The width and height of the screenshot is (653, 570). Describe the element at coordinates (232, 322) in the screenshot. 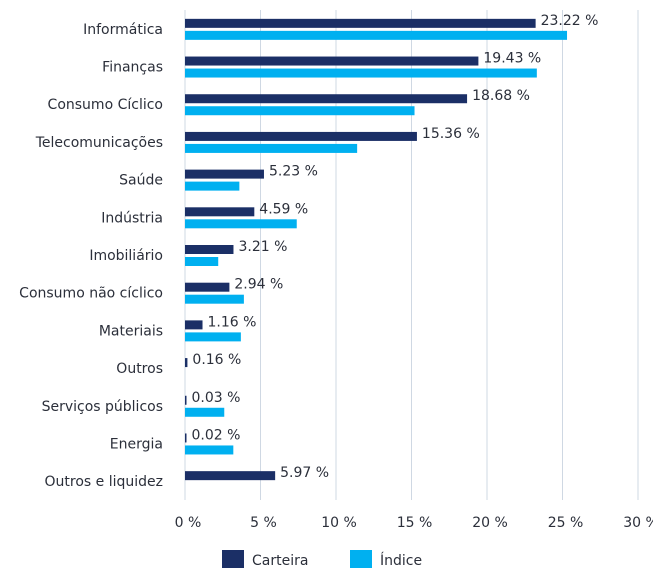

I see `data-label: 1.16 %` at that location.